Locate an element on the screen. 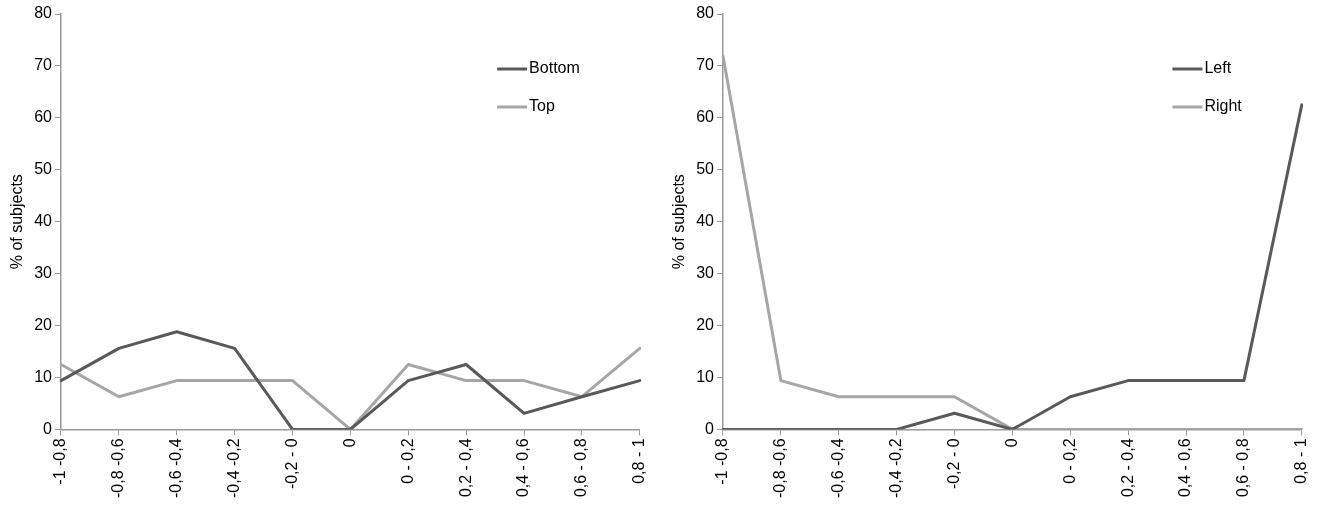 The width and height of the screenshot is (1324, 505). legend-label: Top is located at coordinates (542, 106).